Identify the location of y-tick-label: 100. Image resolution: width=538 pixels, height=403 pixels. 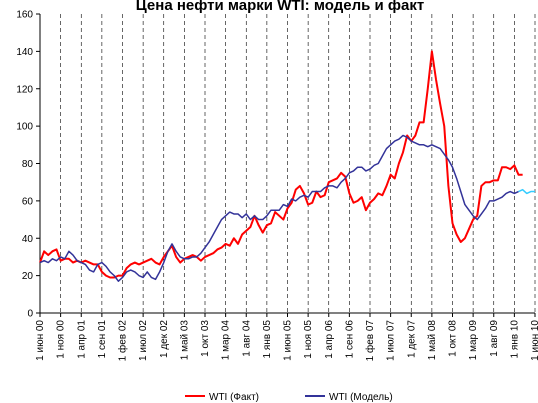
(24, 127).